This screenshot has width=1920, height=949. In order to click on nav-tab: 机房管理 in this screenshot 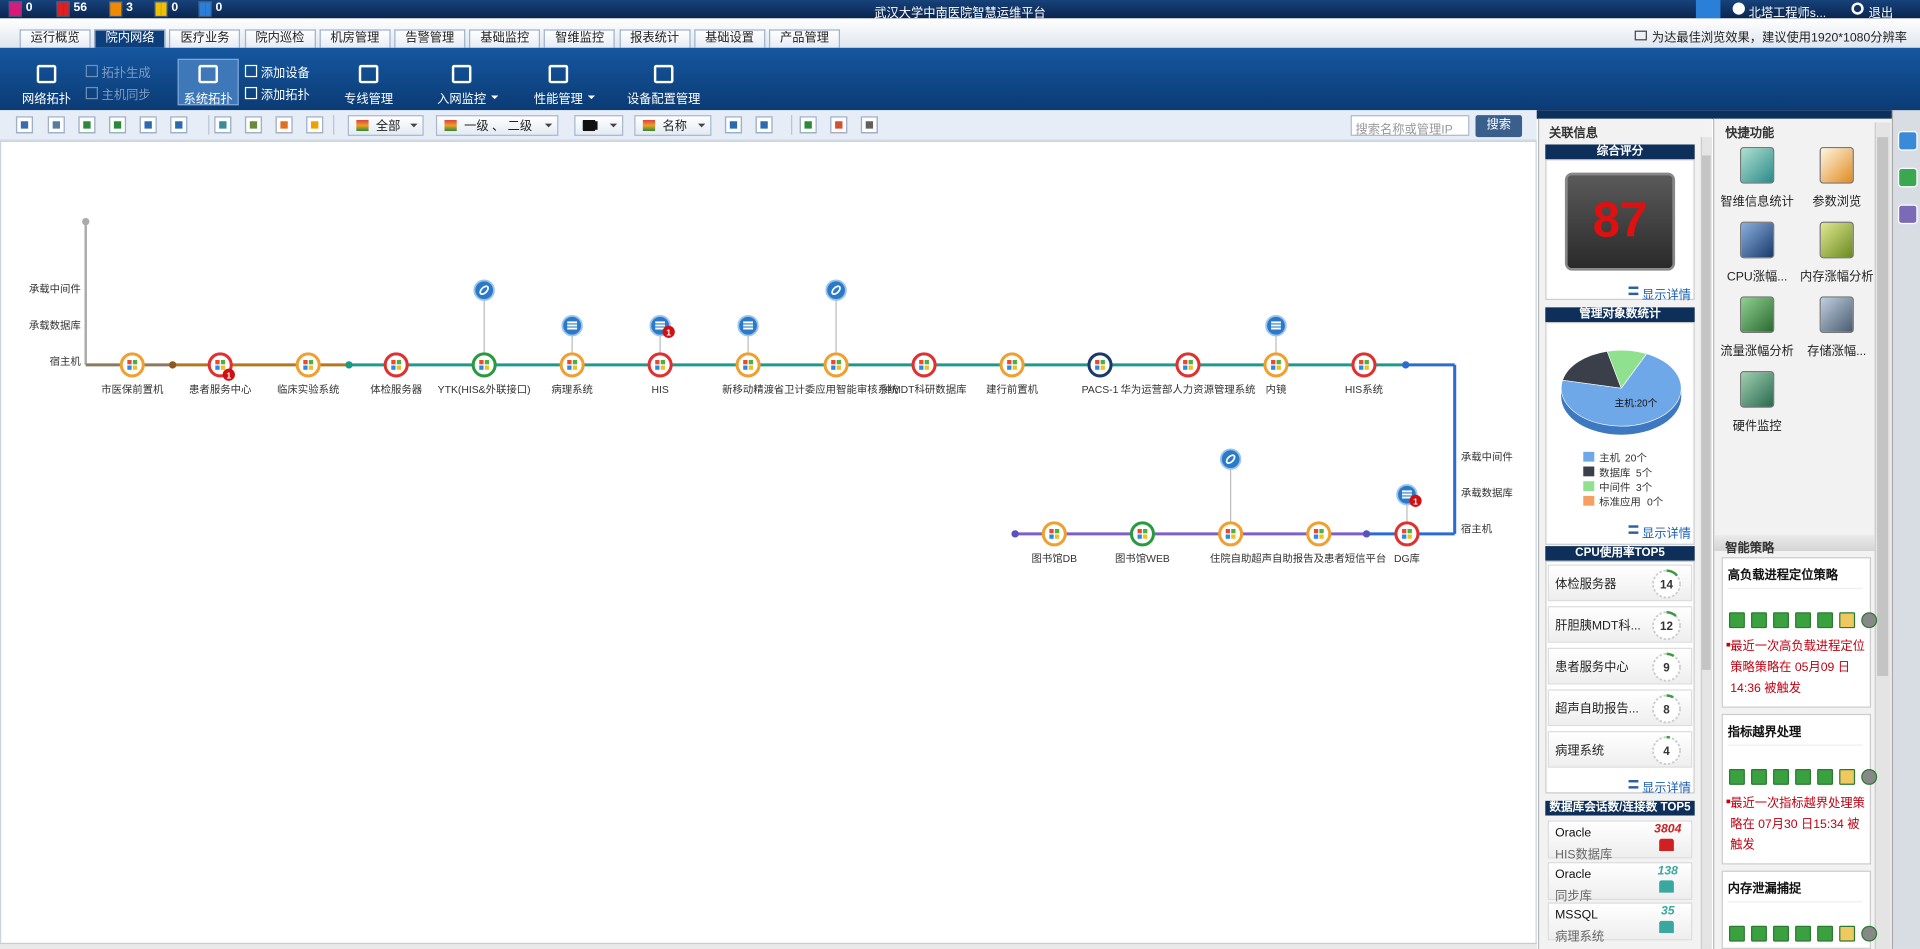, I will do `click(355, 38)`.